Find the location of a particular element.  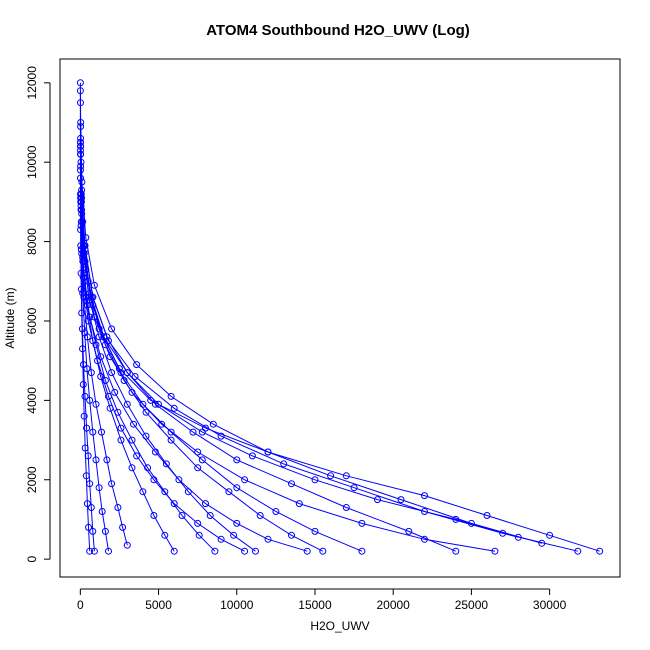

y-tick-label: 6000 is located at coordinates (32, 320).